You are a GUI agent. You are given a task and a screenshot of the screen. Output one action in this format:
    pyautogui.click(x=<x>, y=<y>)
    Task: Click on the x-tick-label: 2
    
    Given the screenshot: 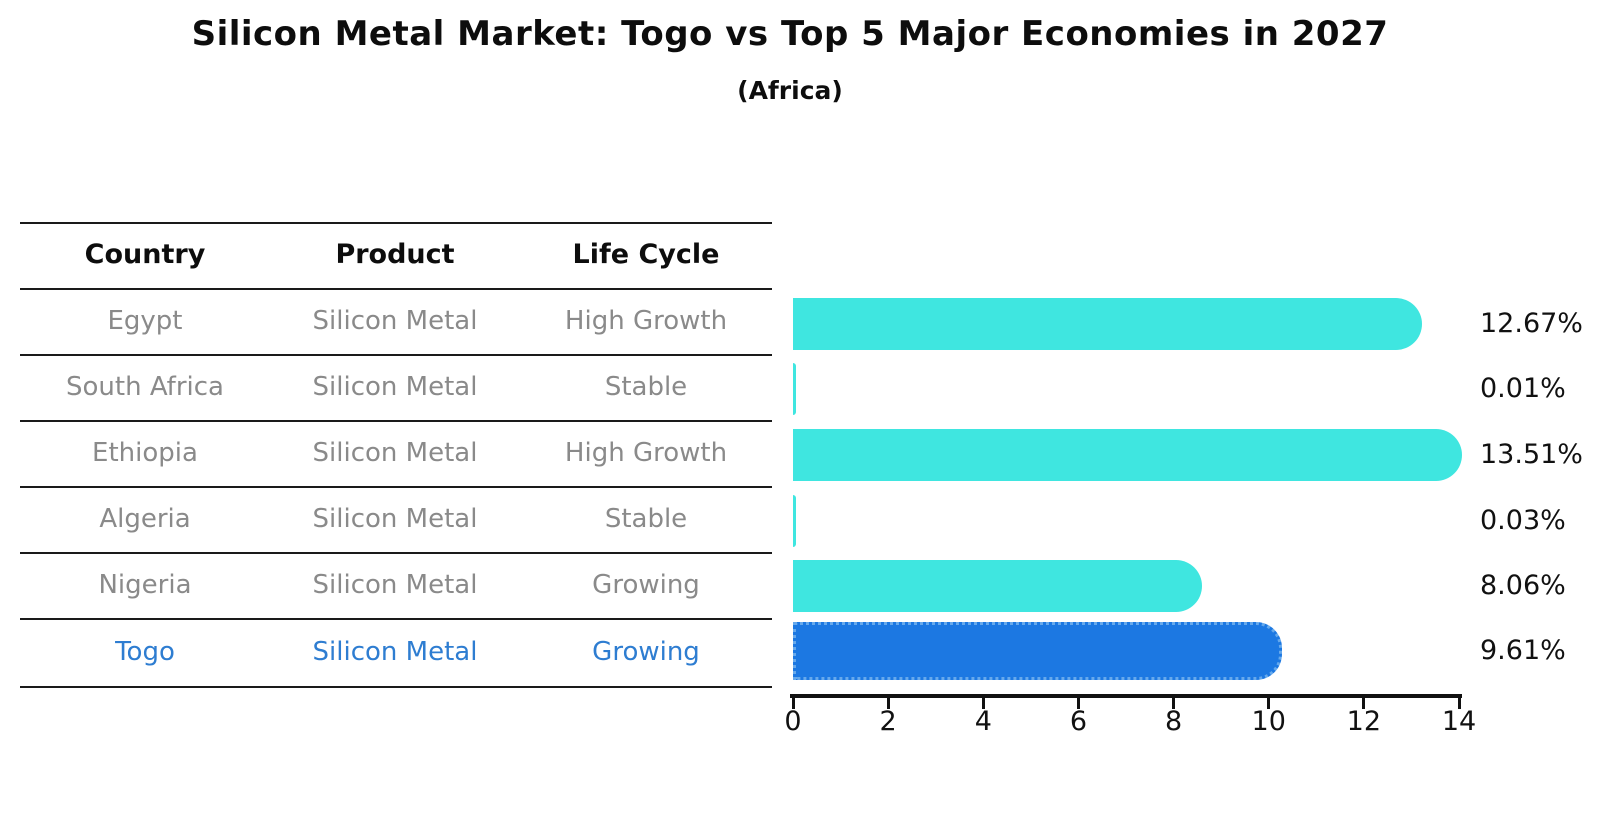 What is the action you would take?
    pyautogui.click(x=888, y=721)
    